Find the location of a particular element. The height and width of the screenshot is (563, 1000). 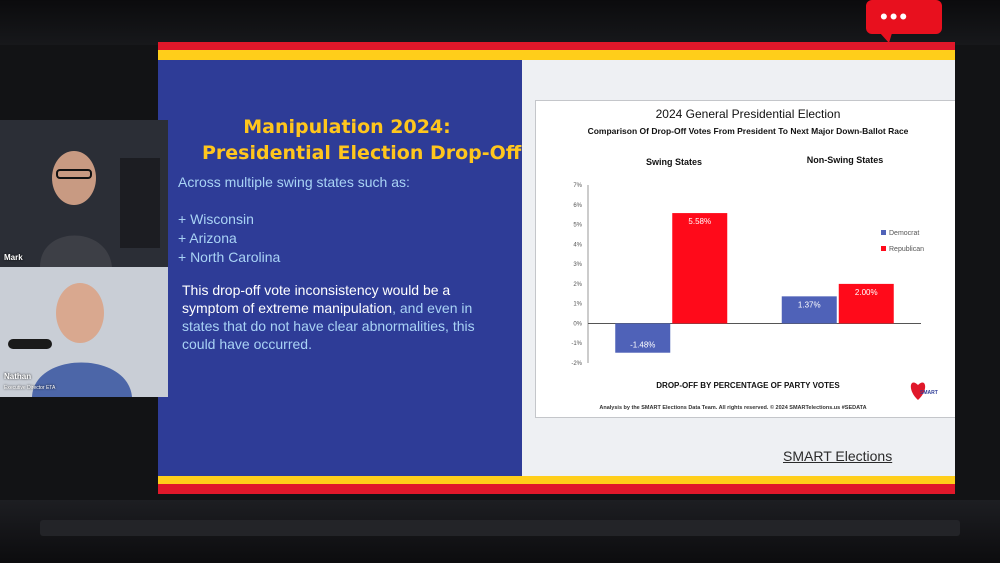

slide-title-line-2: Presidential Election Drop-Off is located at coordinates (362, 153).